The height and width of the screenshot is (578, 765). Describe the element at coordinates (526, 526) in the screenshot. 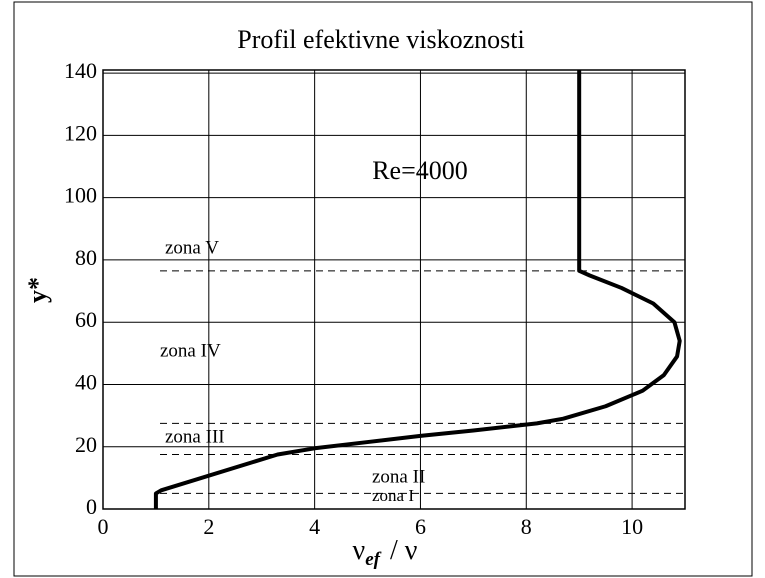

I see `x-tick-label: 8` at that location.